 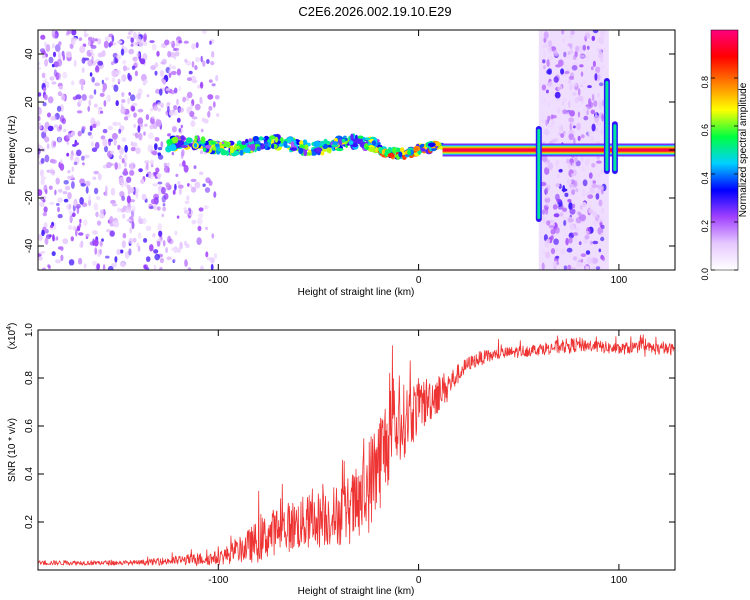 I want to click on snr-x-tick-label: -100, so click(x=218, y=580).